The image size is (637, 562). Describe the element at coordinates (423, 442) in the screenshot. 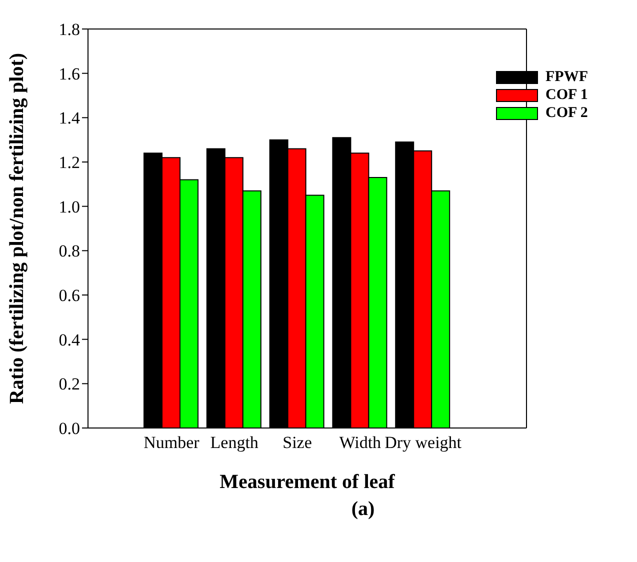

I see `x-tick-label: Dry weight` at that location.